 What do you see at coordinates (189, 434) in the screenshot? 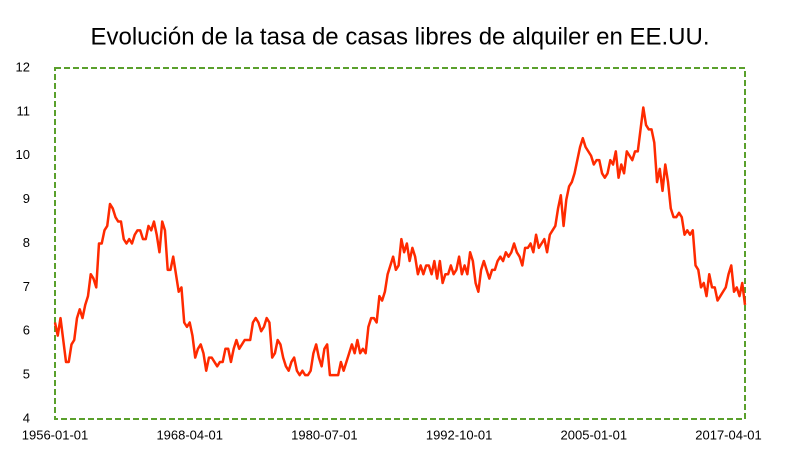
I see `x-tick-label: 1968-04-01` at bounding box center [189, 434].